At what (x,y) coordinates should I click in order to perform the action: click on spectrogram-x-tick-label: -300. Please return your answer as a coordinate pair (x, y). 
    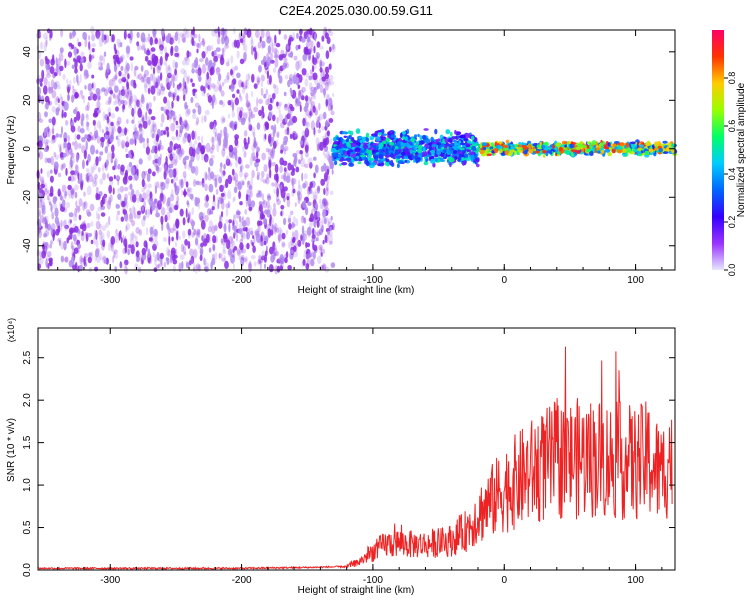
    Looking at the image, I should click on (110, 280).